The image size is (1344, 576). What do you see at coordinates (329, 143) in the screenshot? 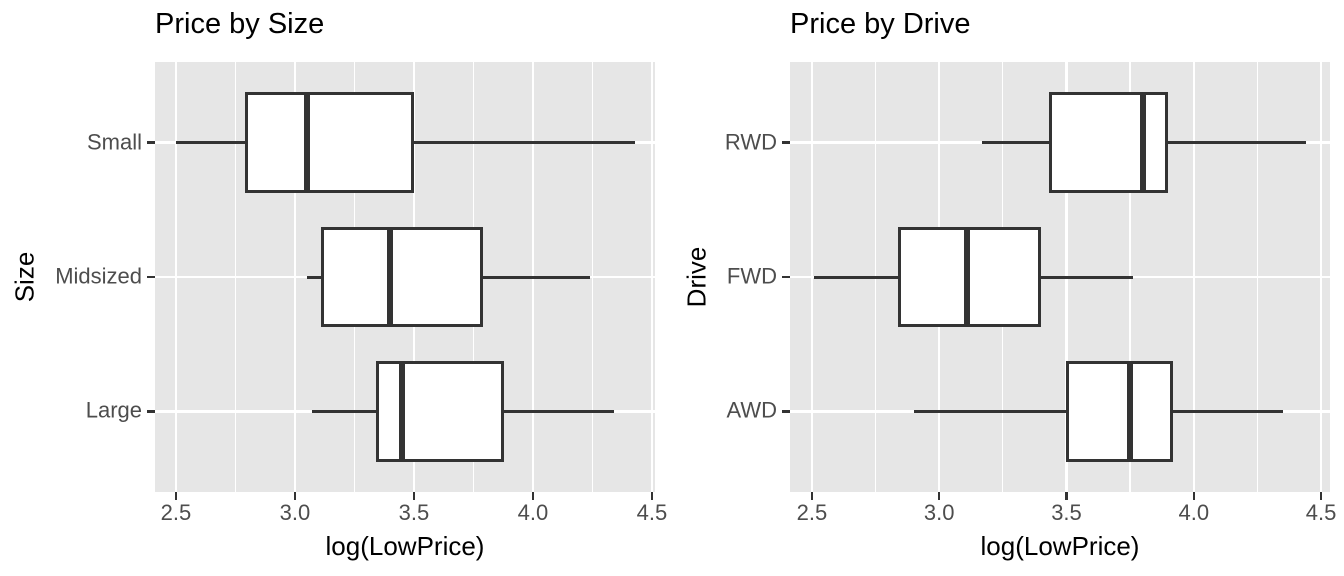
I see `boxplot-box-small` at bounding box center [329, 143].